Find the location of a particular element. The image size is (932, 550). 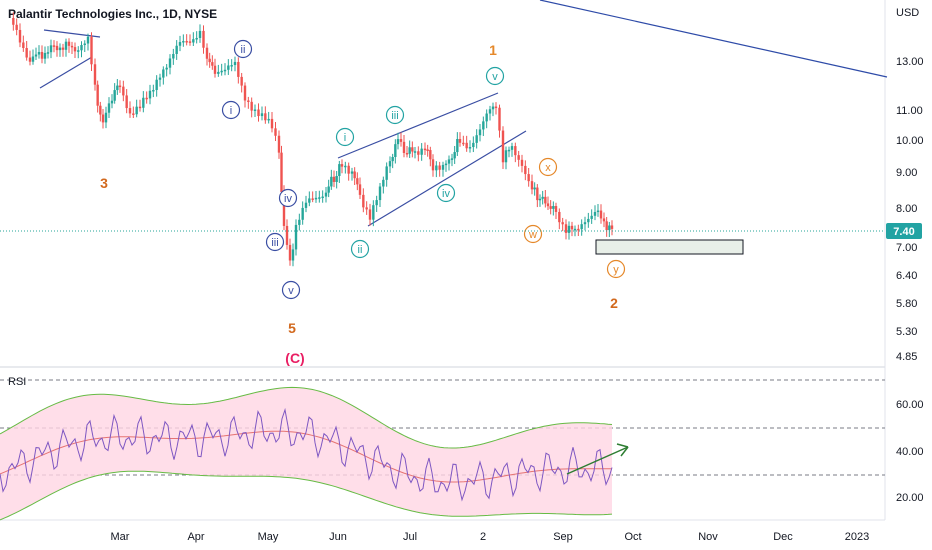

price-tick-label: 4.85 is located at coordinates (906, 357).